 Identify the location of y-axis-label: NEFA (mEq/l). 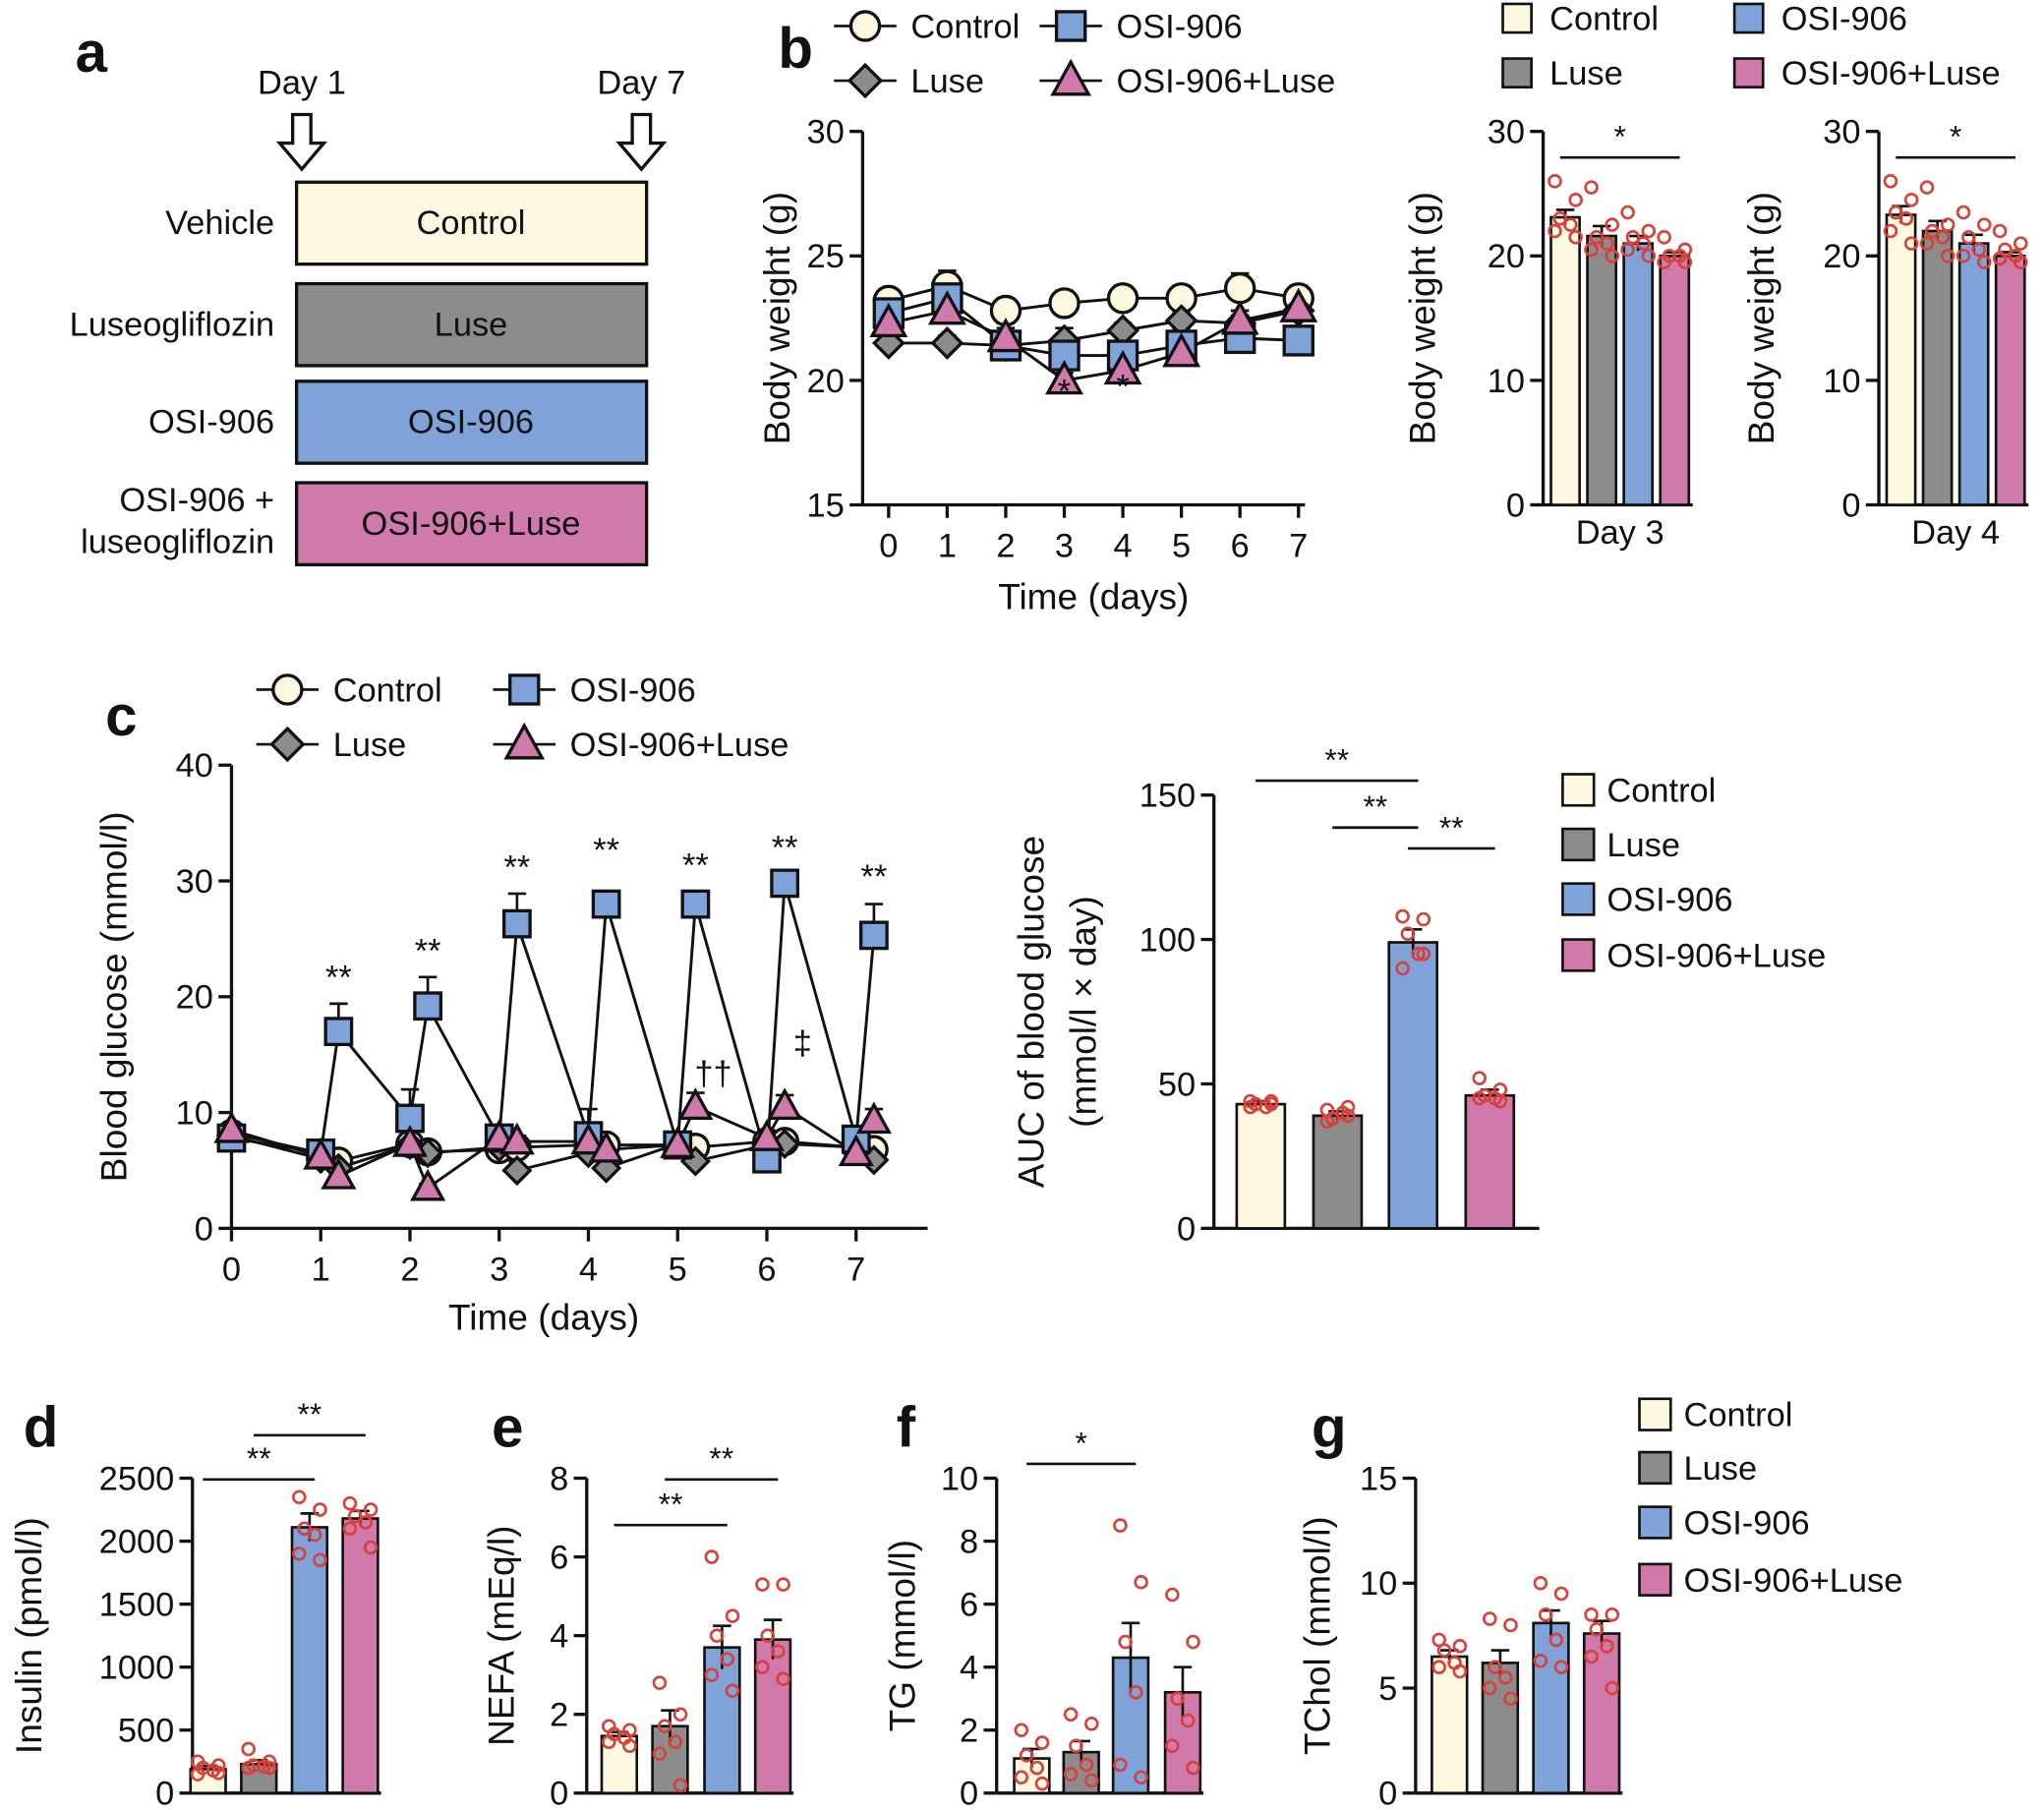
(501, 1635).